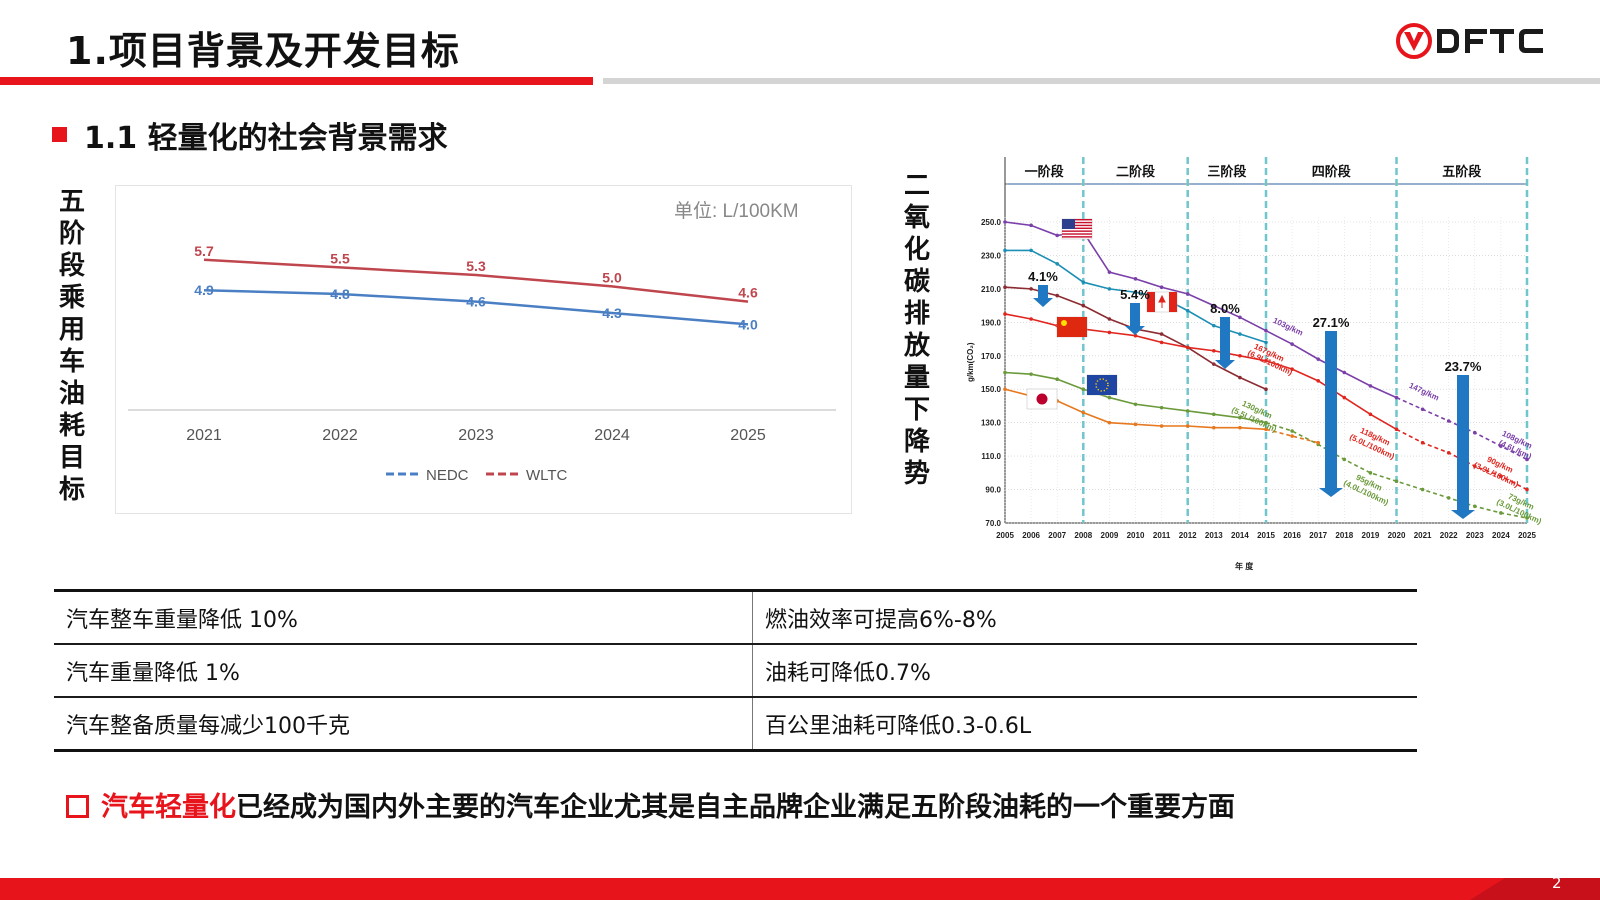 The height and width of the screenshot is (900, 1600). I want to click on legend-label-wltc: WLTC, so click(547, 475).